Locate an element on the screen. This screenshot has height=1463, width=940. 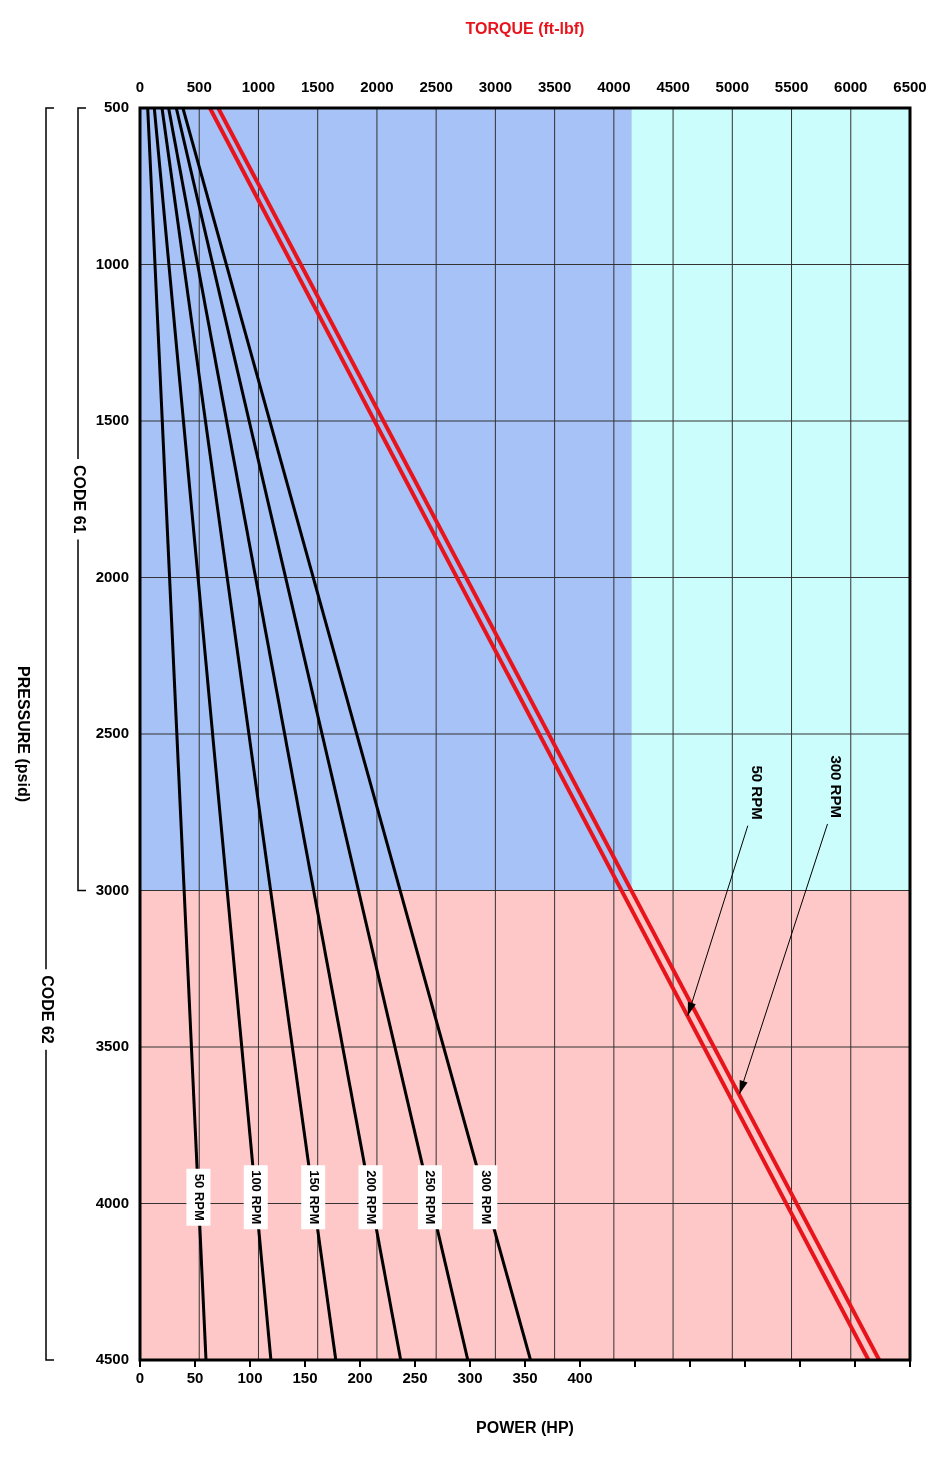
text: 100 RPM is located at coordinates (257, 1197).